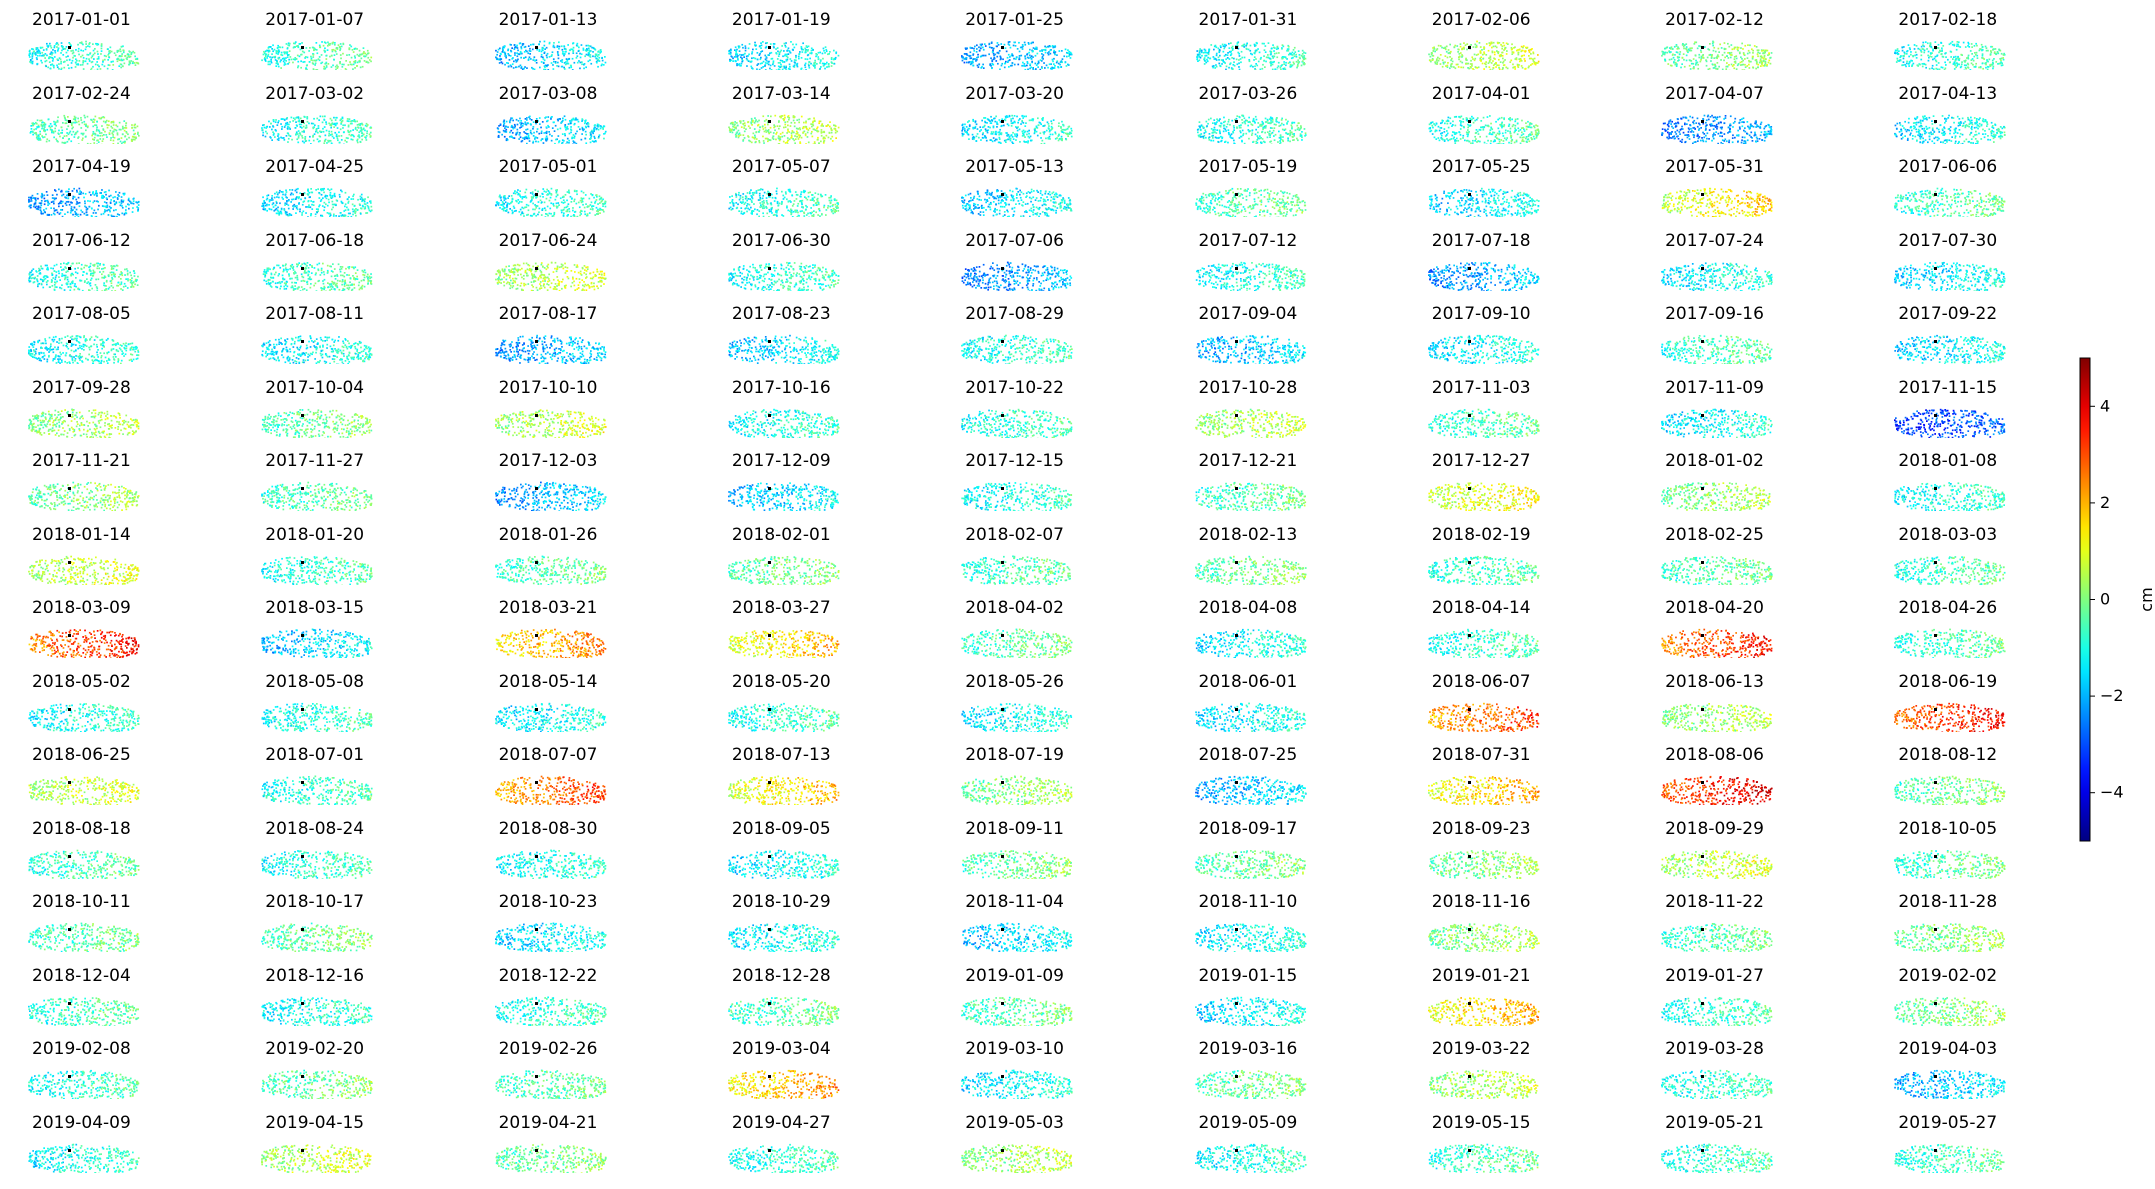  What do you see at coordinates (1033, 623) in the screenshot?
I see `map-panel: 2018-04-02` at bounding box center [1033, 623].